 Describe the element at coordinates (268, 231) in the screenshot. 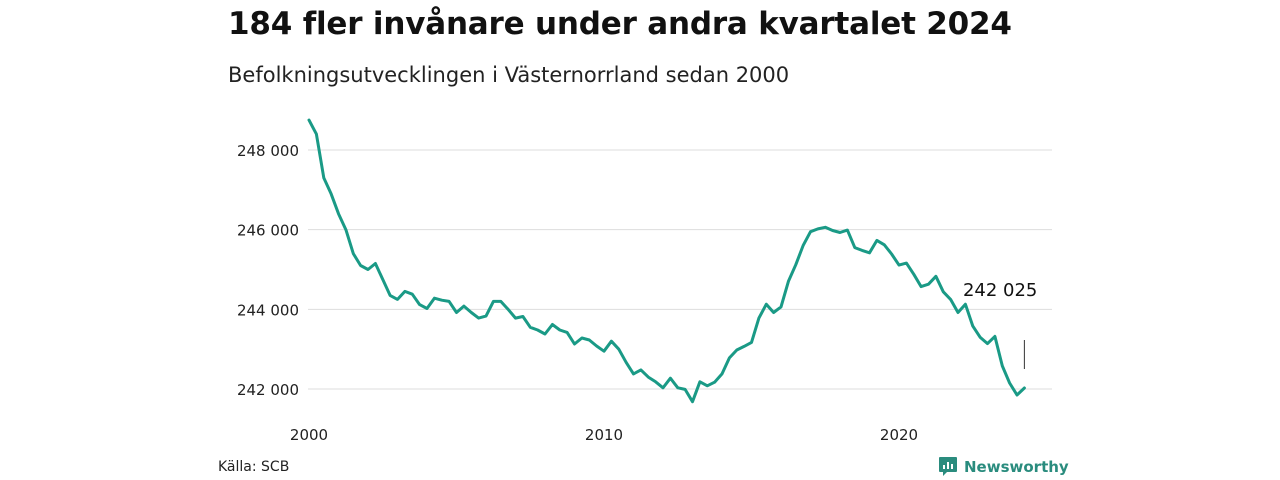

I see `y-tick-label: 246 000` at that location.